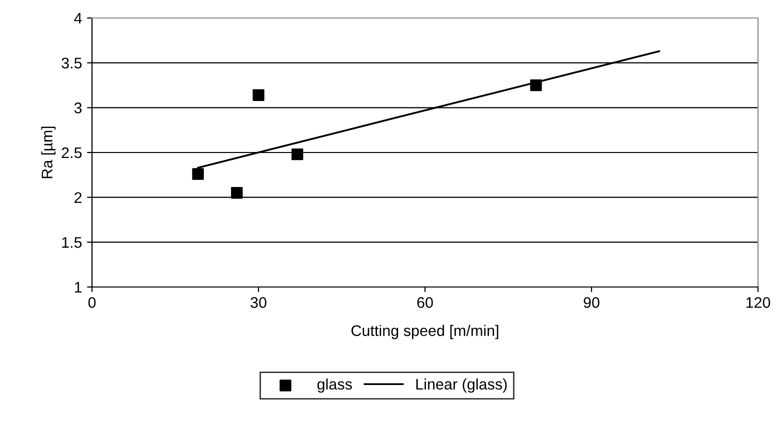 Image resolution: width=774 pixels, height=437 pixels. I want to click on y-tick-label: 4, so click(78, 18).